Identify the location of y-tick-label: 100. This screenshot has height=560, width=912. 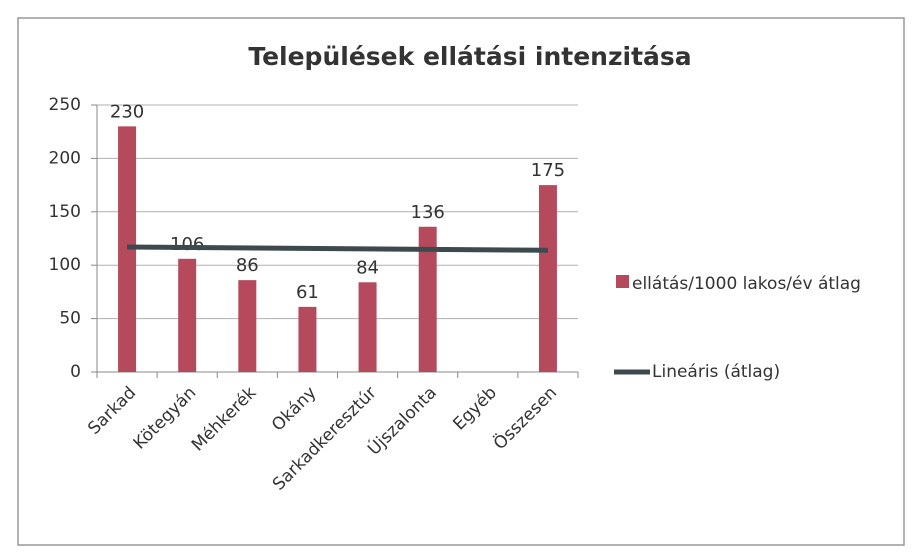
(65, 265).